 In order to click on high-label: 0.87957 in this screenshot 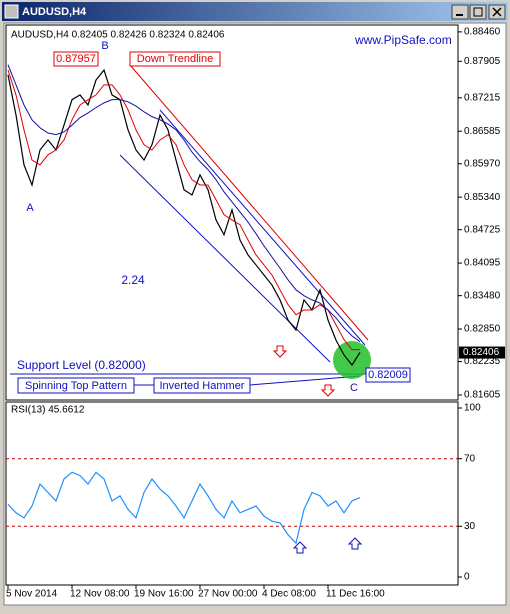, I will do `click(76, 59)`.